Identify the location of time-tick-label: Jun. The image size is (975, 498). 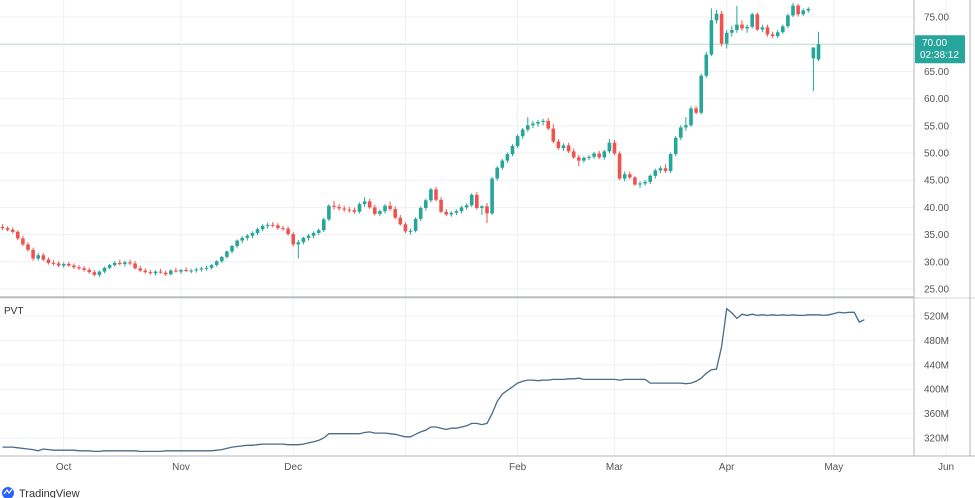
(946, 467).